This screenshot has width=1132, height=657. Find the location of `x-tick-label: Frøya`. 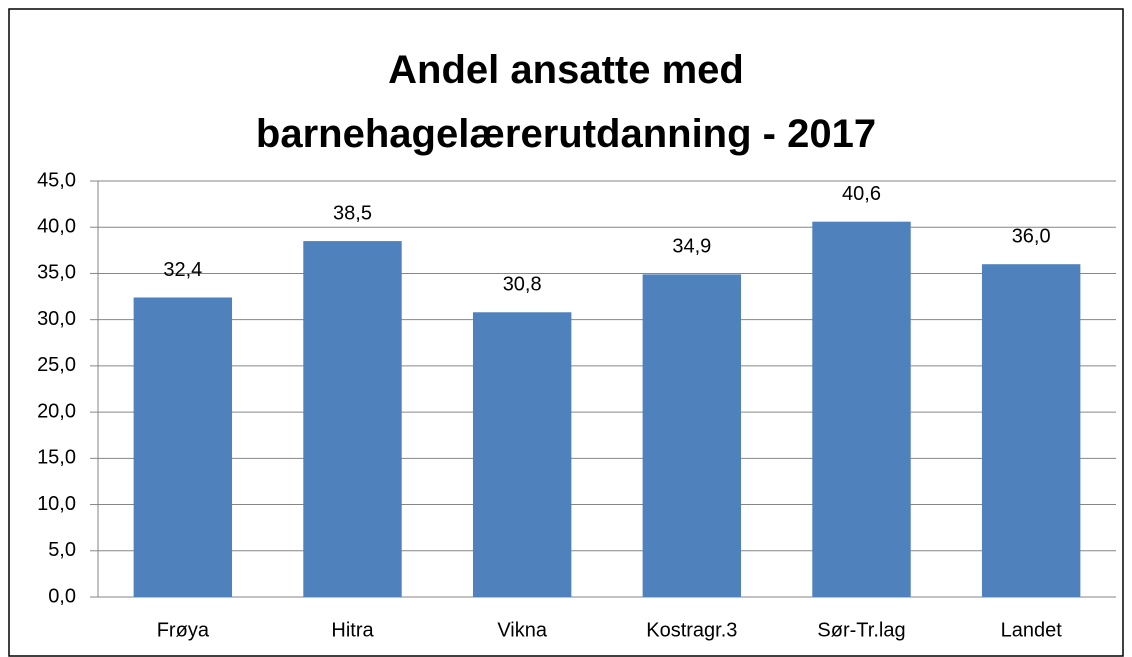

x-tick-label: Frøya is located at coordinates (183, 630).